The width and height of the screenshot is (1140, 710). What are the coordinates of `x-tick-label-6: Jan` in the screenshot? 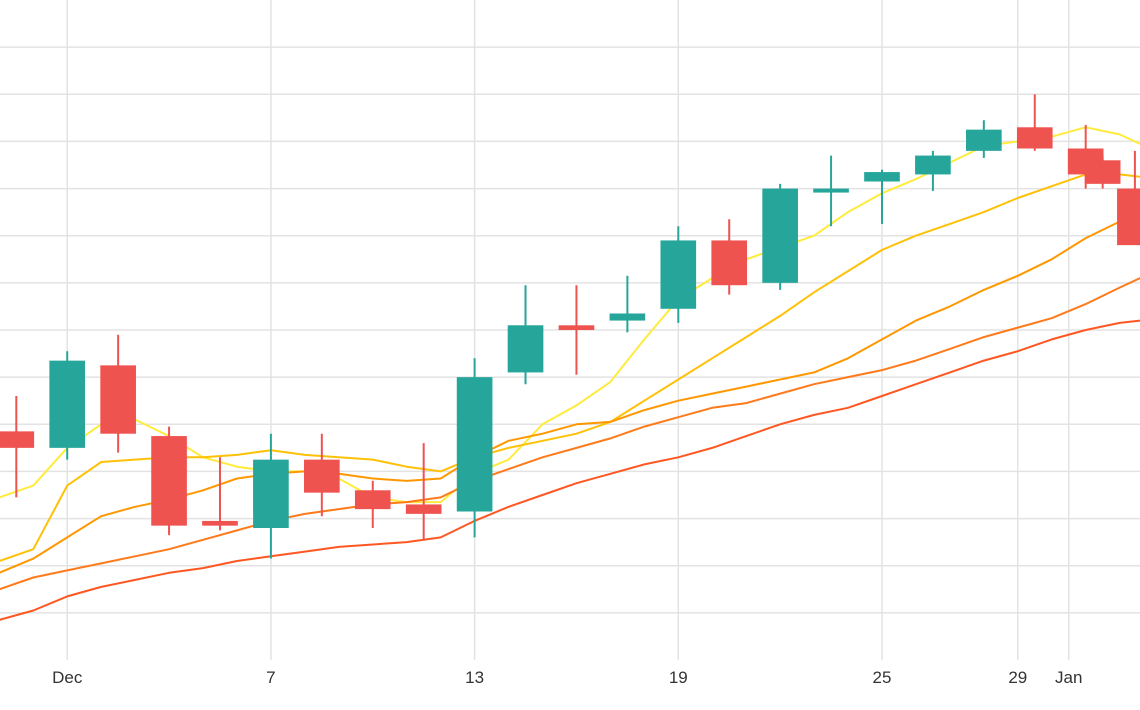 It's located at (1068, 677).